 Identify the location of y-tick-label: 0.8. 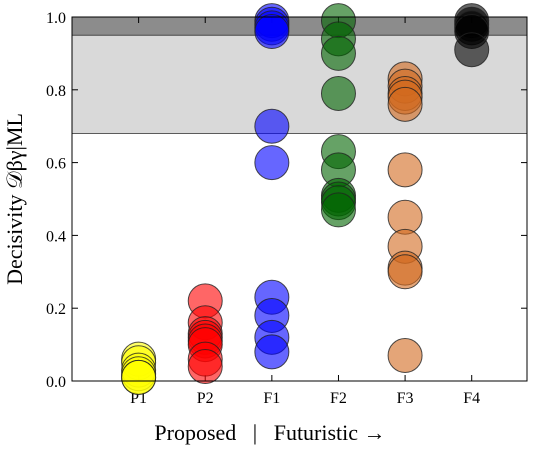
(56, 91).